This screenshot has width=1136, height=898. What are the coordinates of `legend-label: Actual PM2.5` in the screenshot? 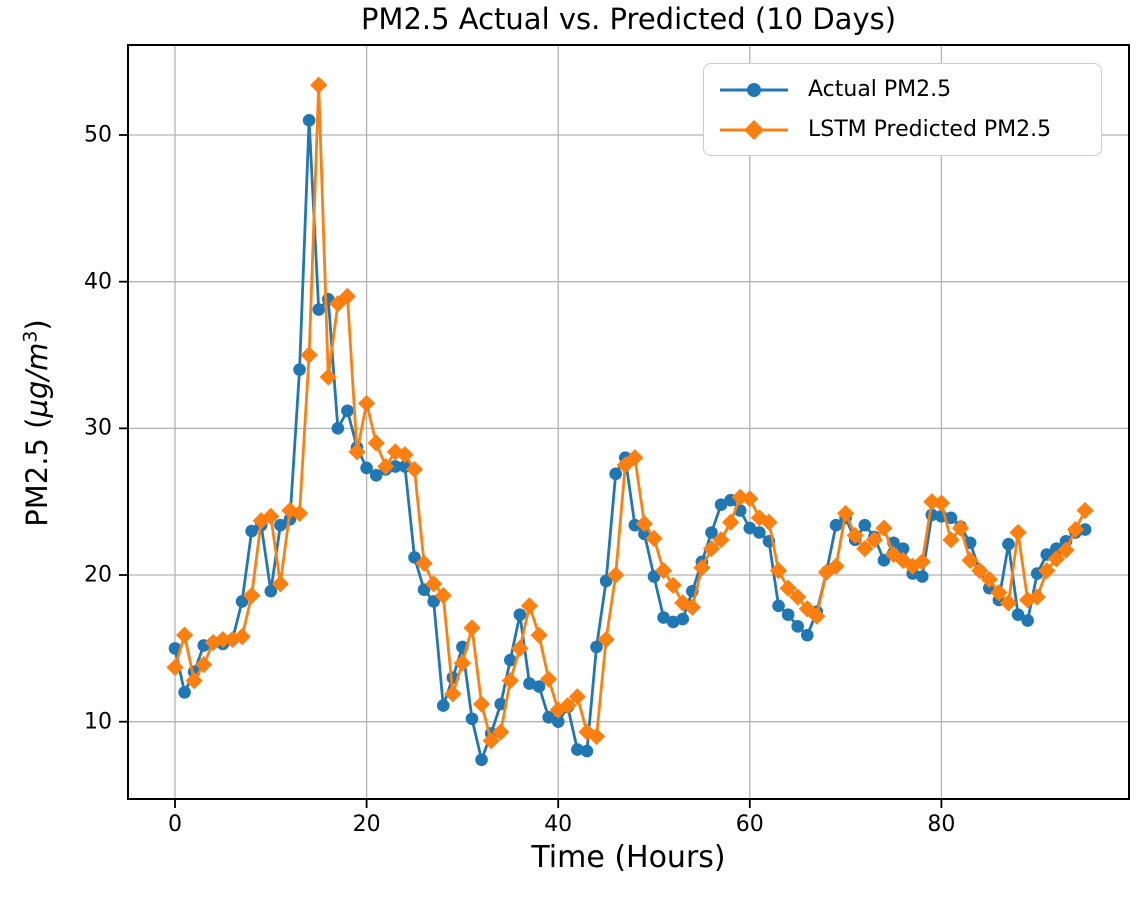 It's located at (880, 89).